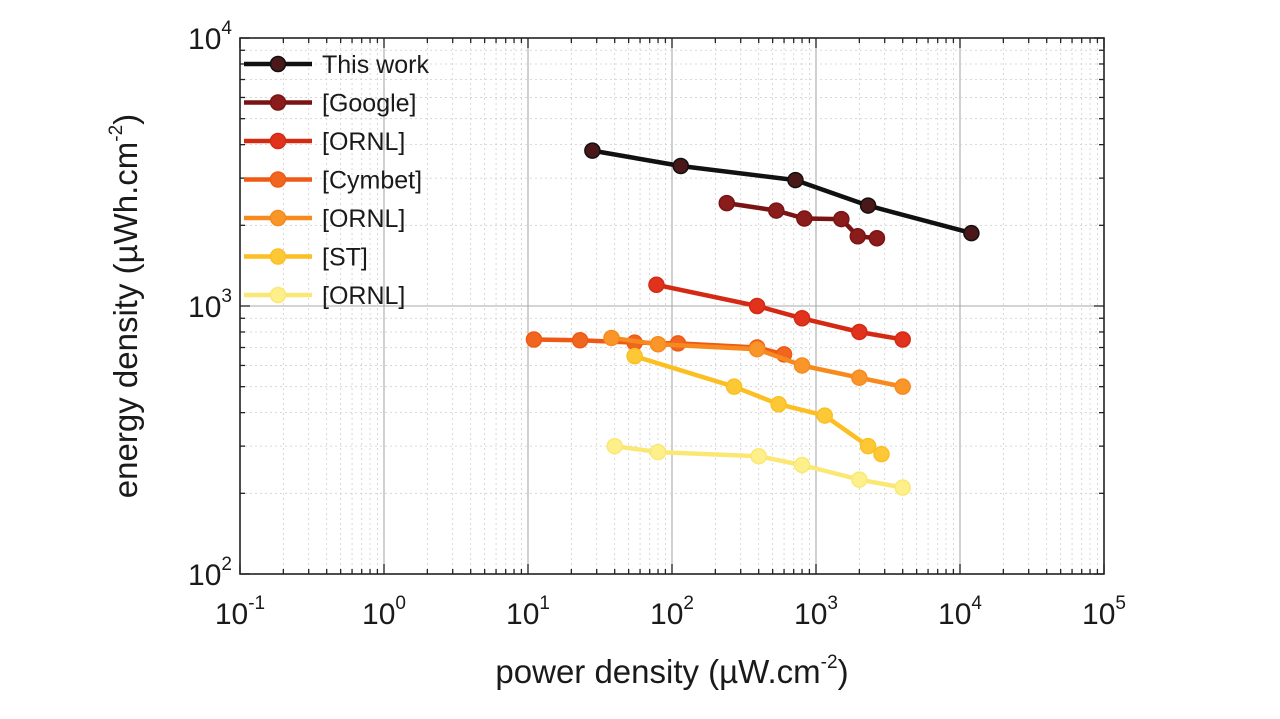  I want to click on legend-entry: [ST], so click(306, 258).